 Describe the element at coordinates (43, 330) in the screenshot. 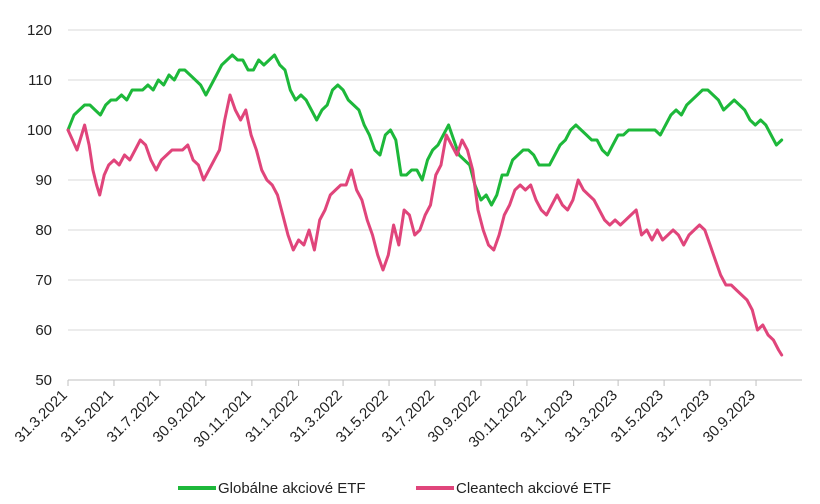

I see `y-tick-label: 60` at that location.